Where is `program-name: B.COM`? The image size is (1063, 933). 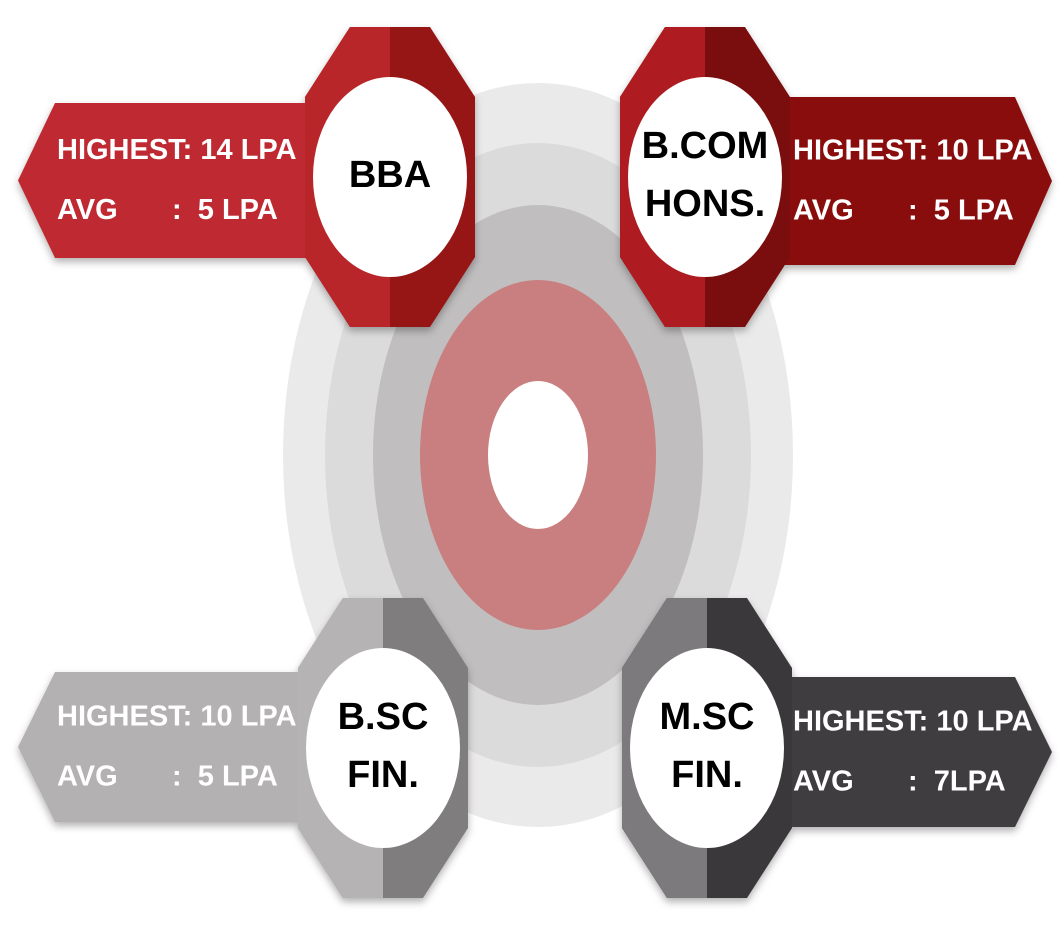 program-name: B.COM is located at coordinates (705, 146).